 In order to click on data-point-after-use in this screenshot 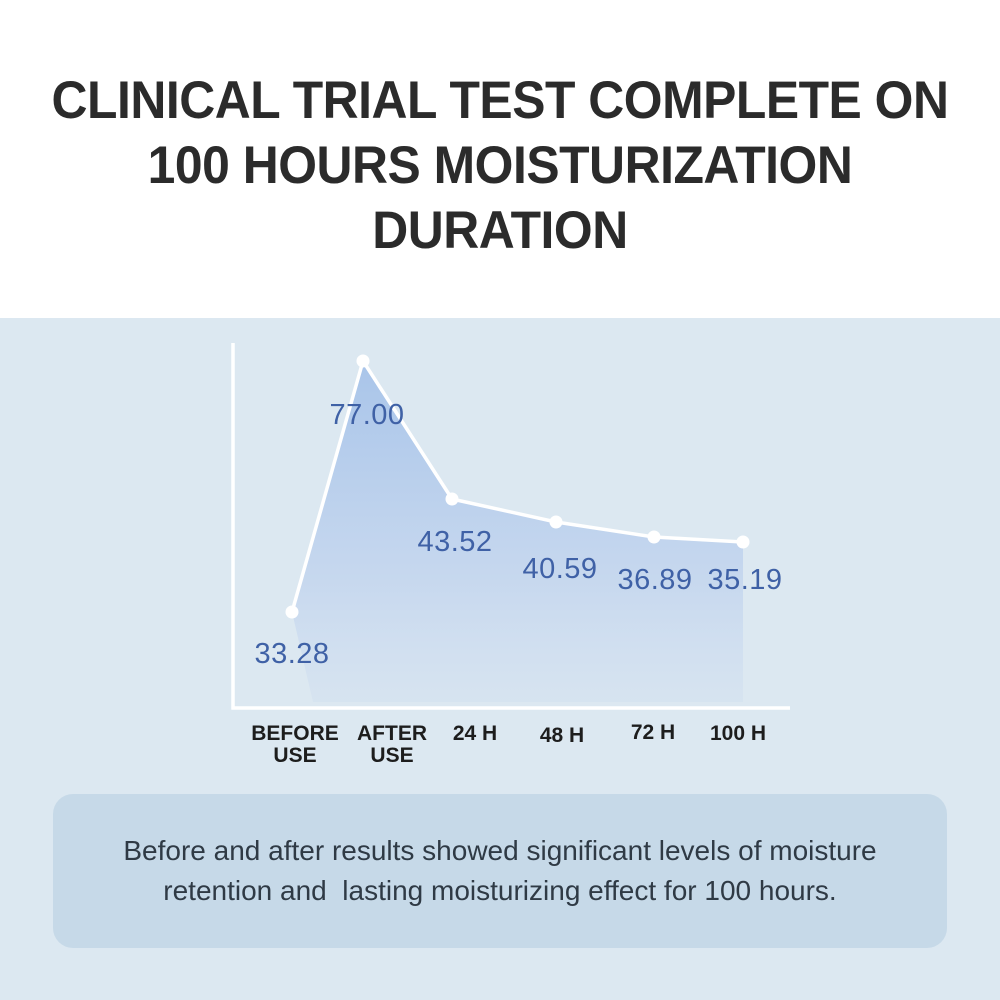, I will do `click(363, 361)`.